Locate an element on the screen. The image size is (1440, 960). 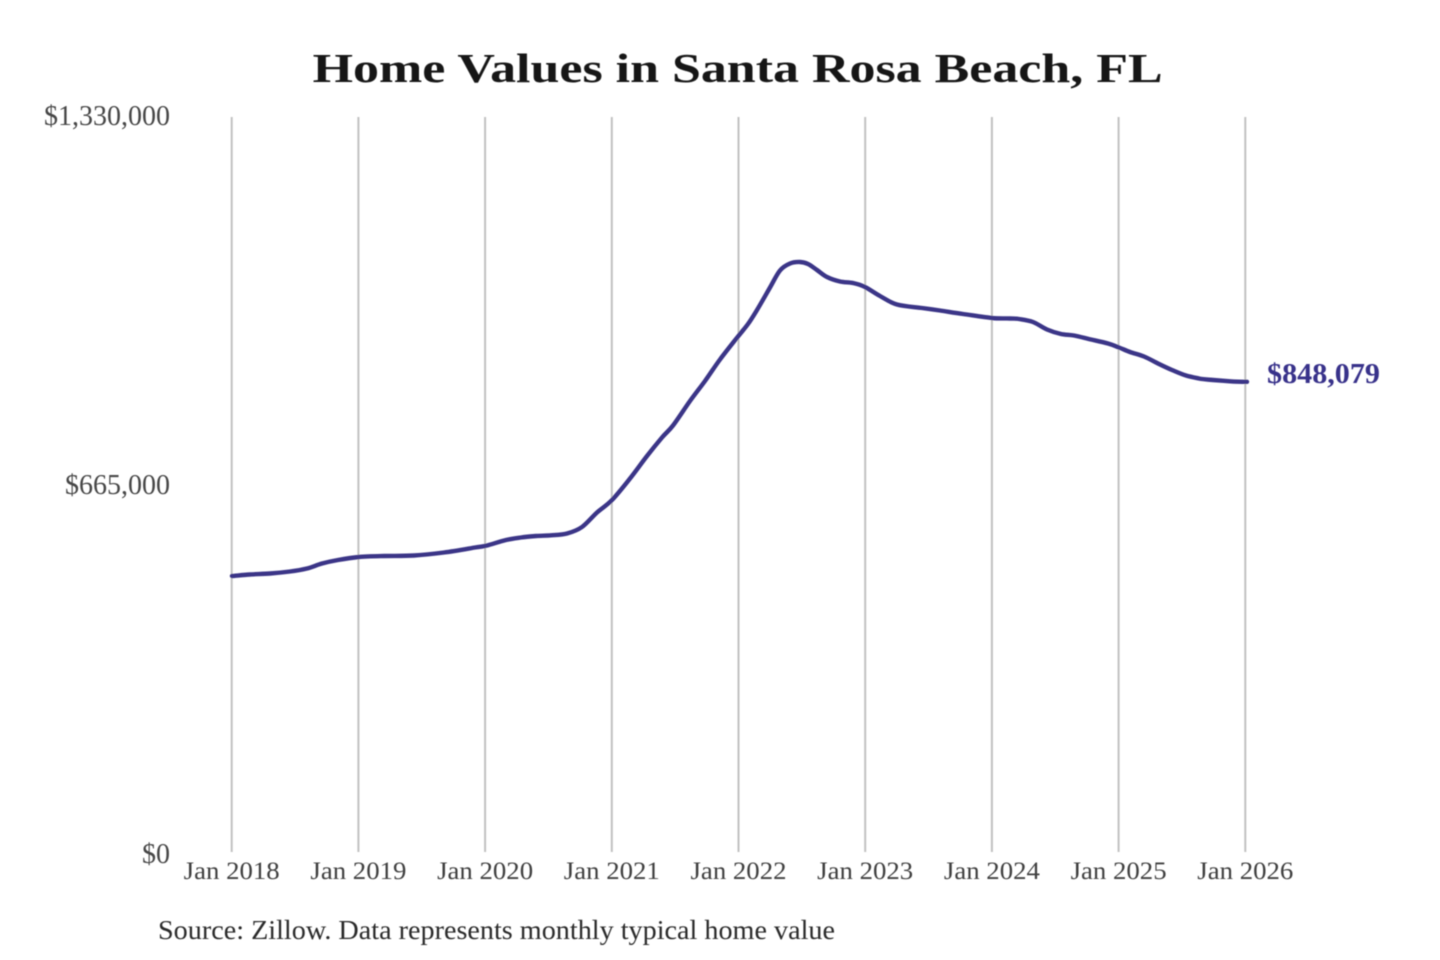
svg-text: Jan 2022 is located at coordinates (739, 870).